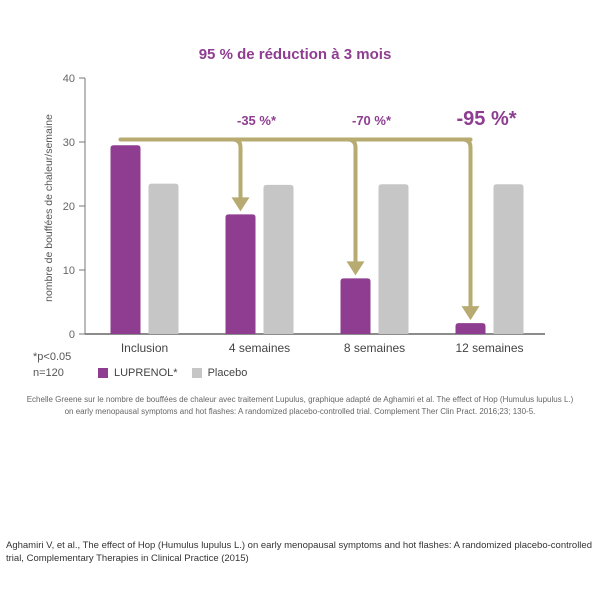  What do you see at coordinates (48, 373) in the screenshot?
I see `n-note: n=120` at bounding box center [48, 373].